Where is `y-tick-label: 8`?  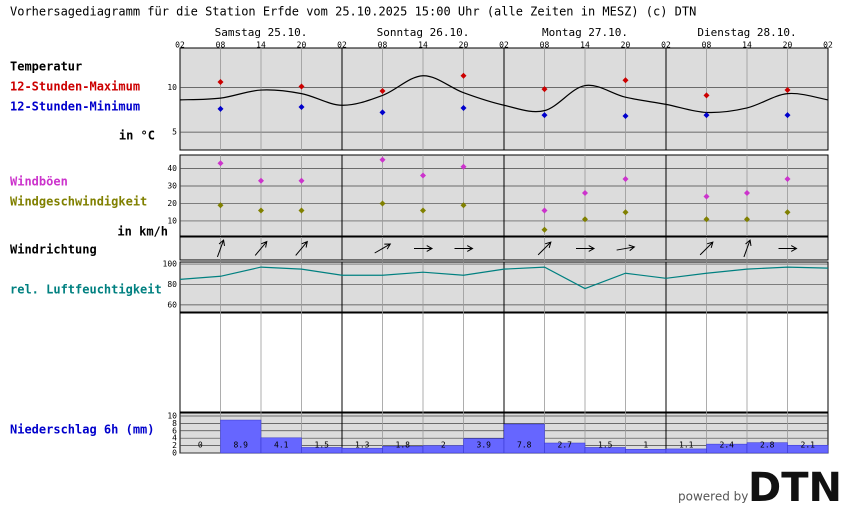 y-tick-label: 8 is located at coordinates (174, 423).